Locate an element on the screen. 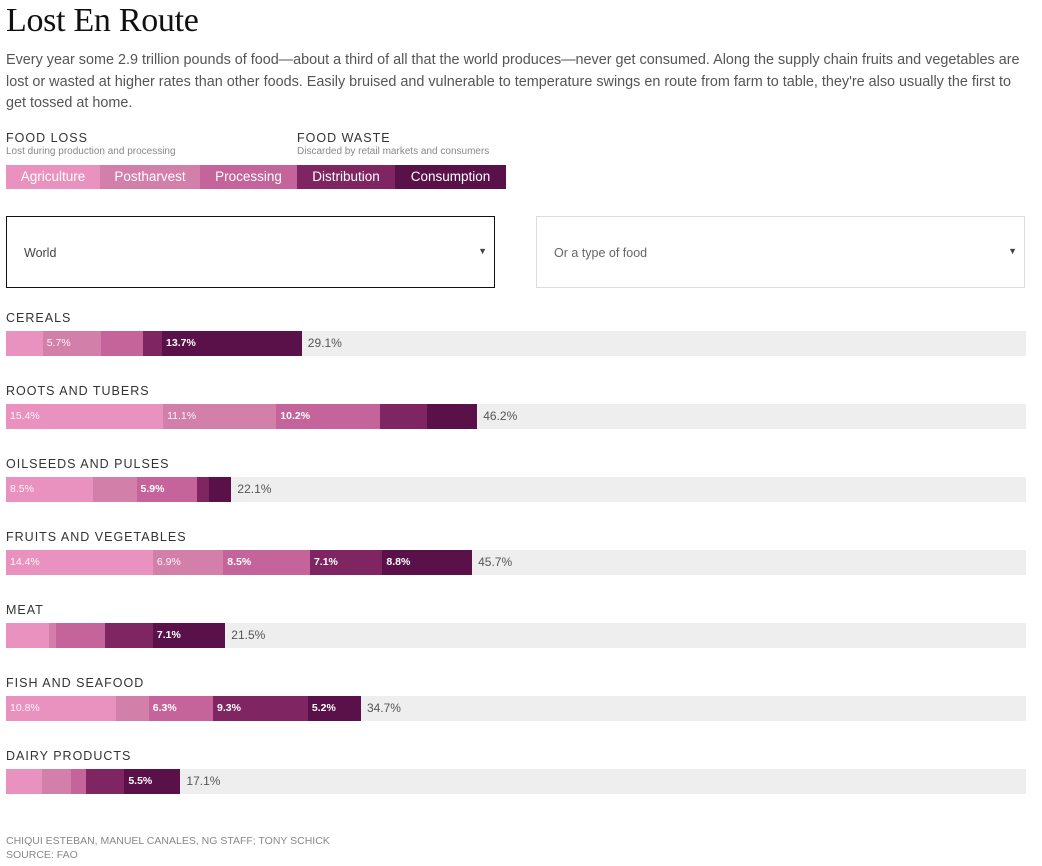 Image resolution: width=1042 pixels, height=866 pixels. category-label-dairy-products: DAIRY PRODUCTS is located at coordinates (69, 756).